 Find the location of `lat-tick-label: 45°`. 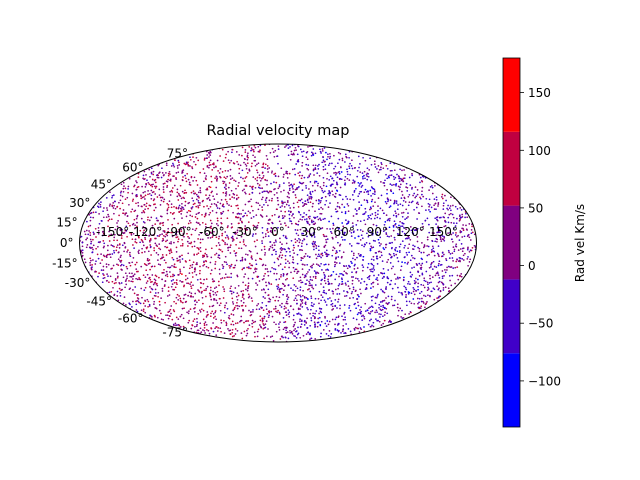

lat-tick-label: 45° is located at coordinates (101, 184).